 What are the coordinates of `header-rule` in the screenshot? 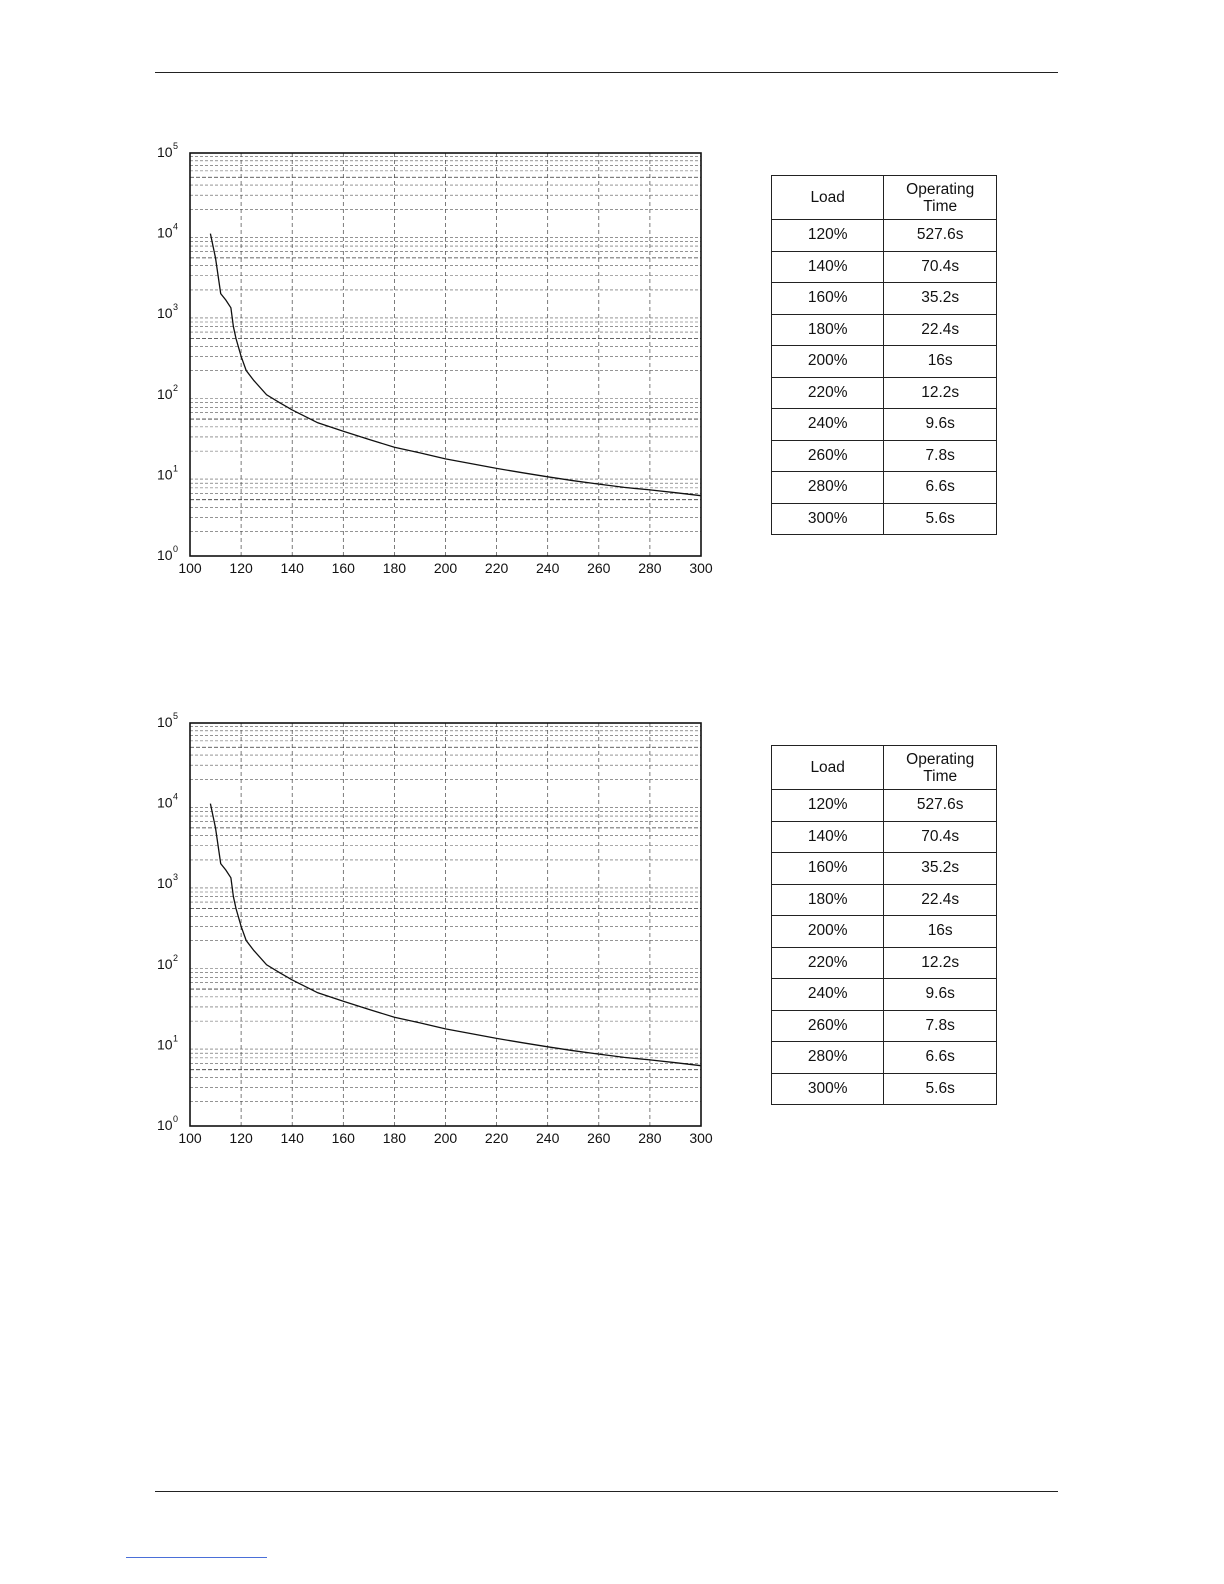 It's located at (606, 72).